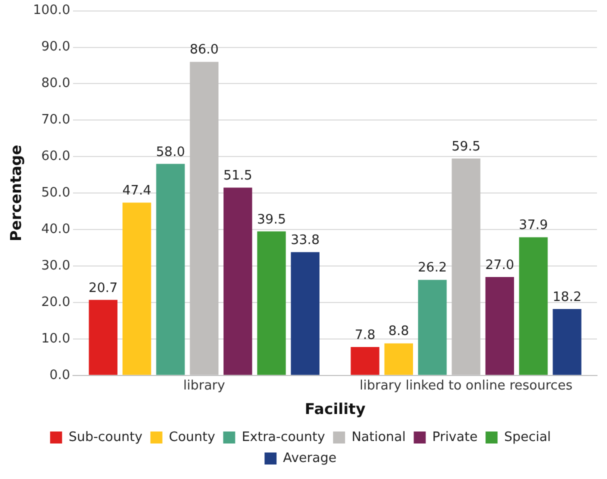 The width and height of the screenshot is (607, 479). What do you see at coordinates (170, 152) in the screenshot?
I see `data-label: 58.0` at bounding box center [170, 152].